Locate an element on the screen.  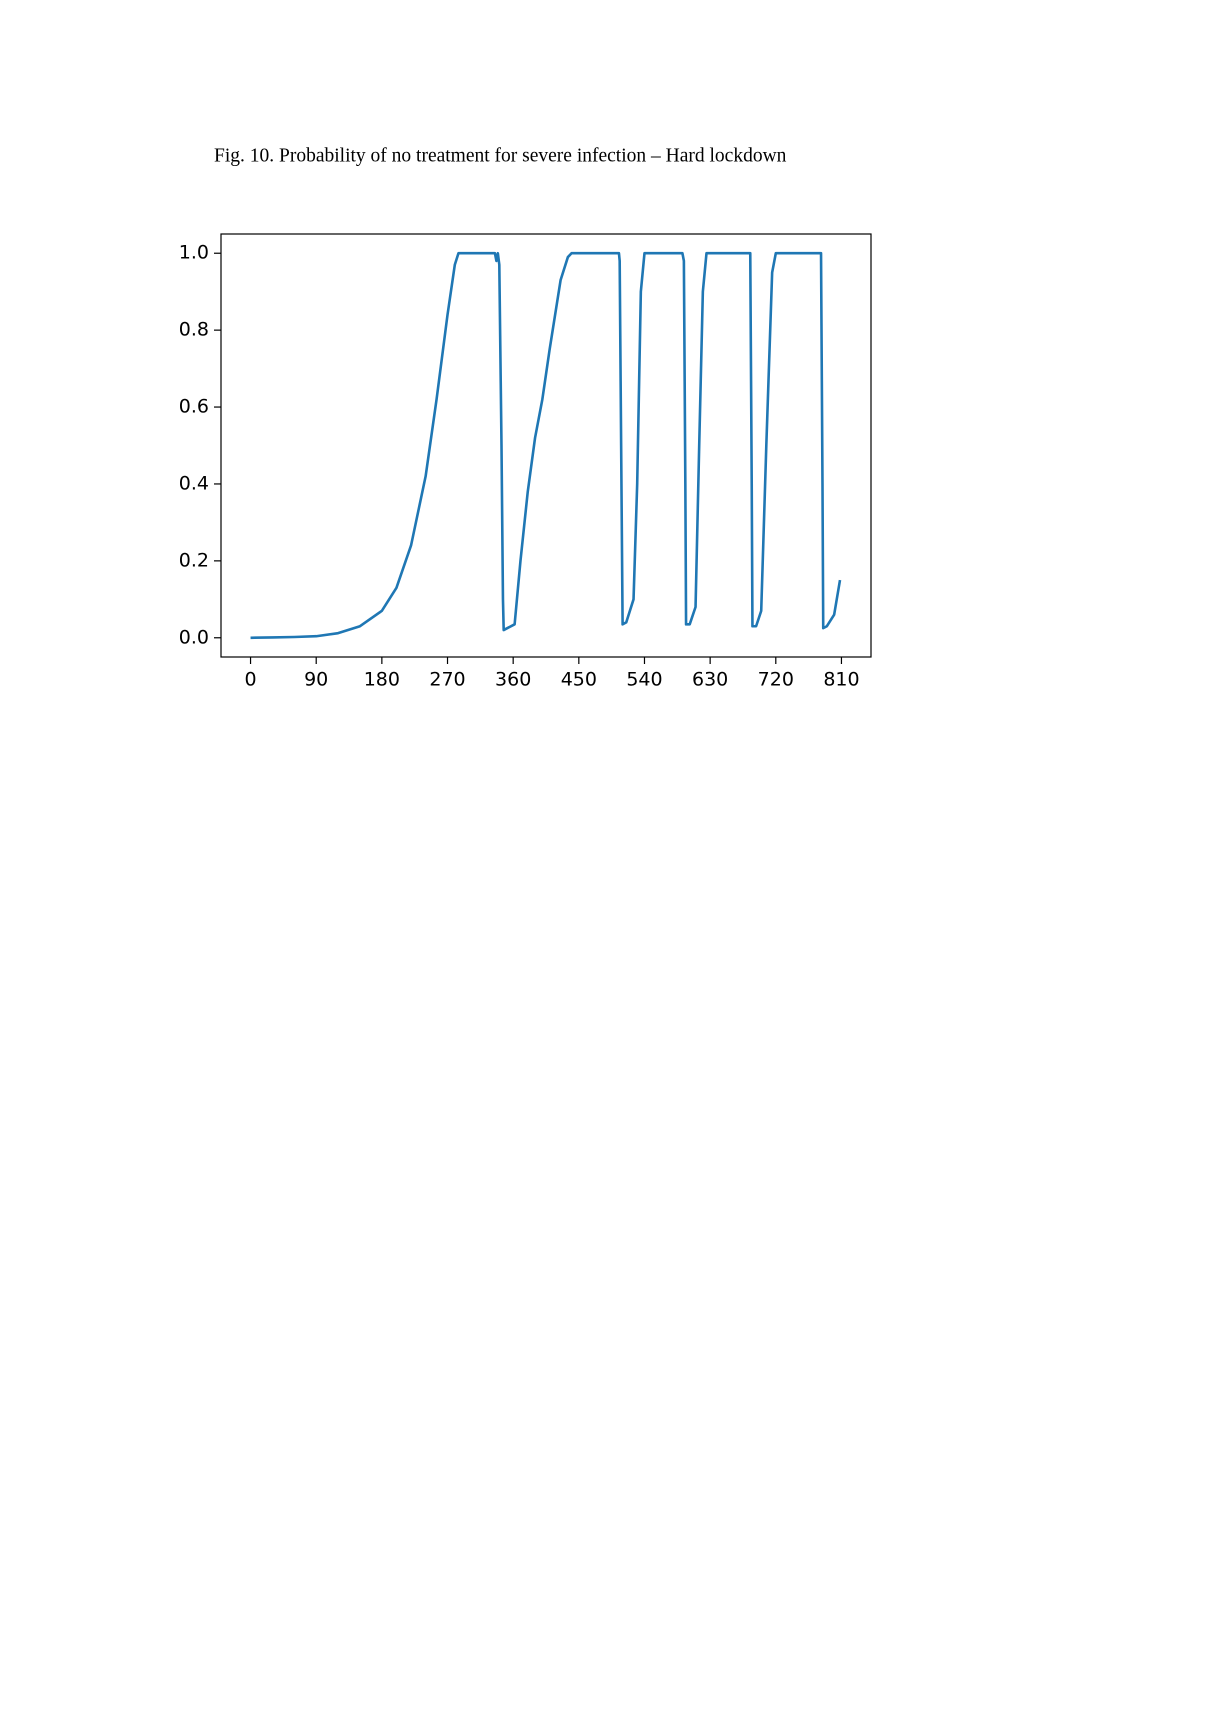
data-line is located at coordinates (546, 445).